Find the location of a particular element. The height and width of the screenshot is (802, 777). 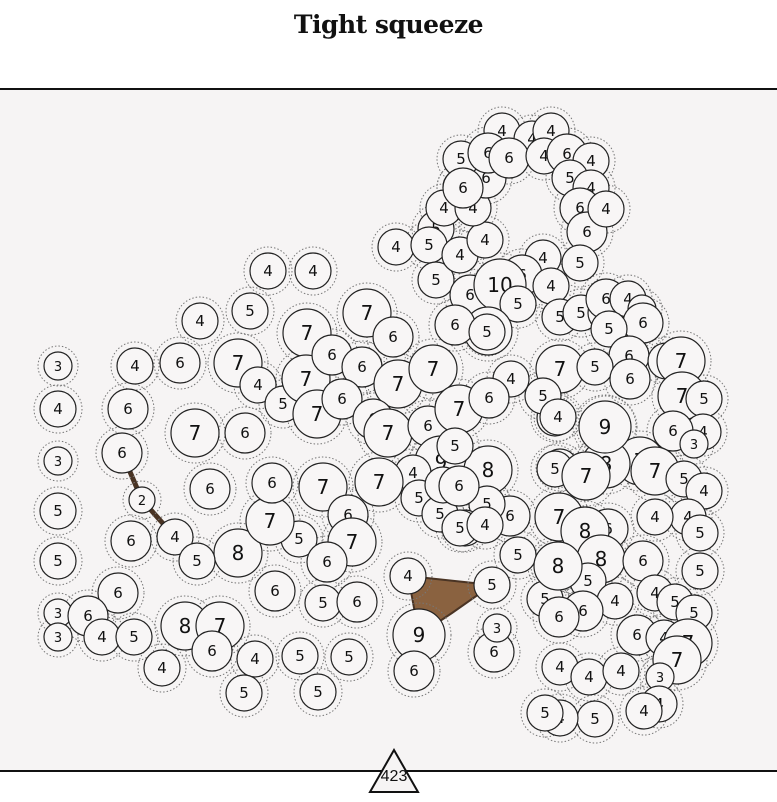

node: 9 is located at coordinates (419, 635).